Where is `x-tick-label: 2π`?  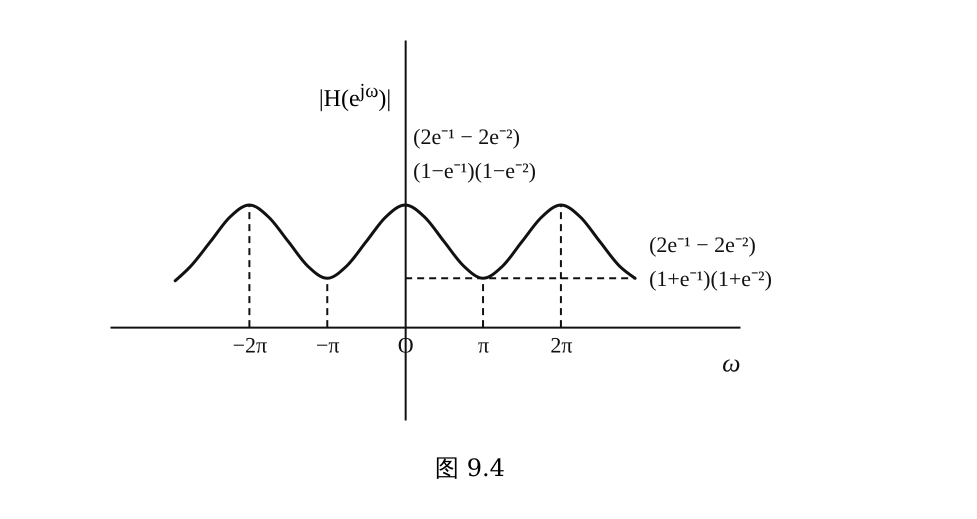
x-tick-label: 2π is located at coordinates (561, 345).